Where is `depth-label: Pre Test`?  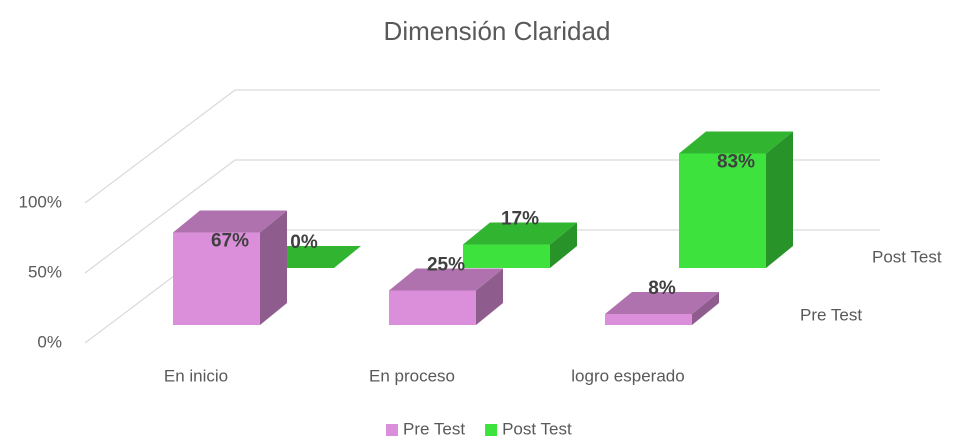 depth-label: Pre Test is located at coordinates (831, 314).